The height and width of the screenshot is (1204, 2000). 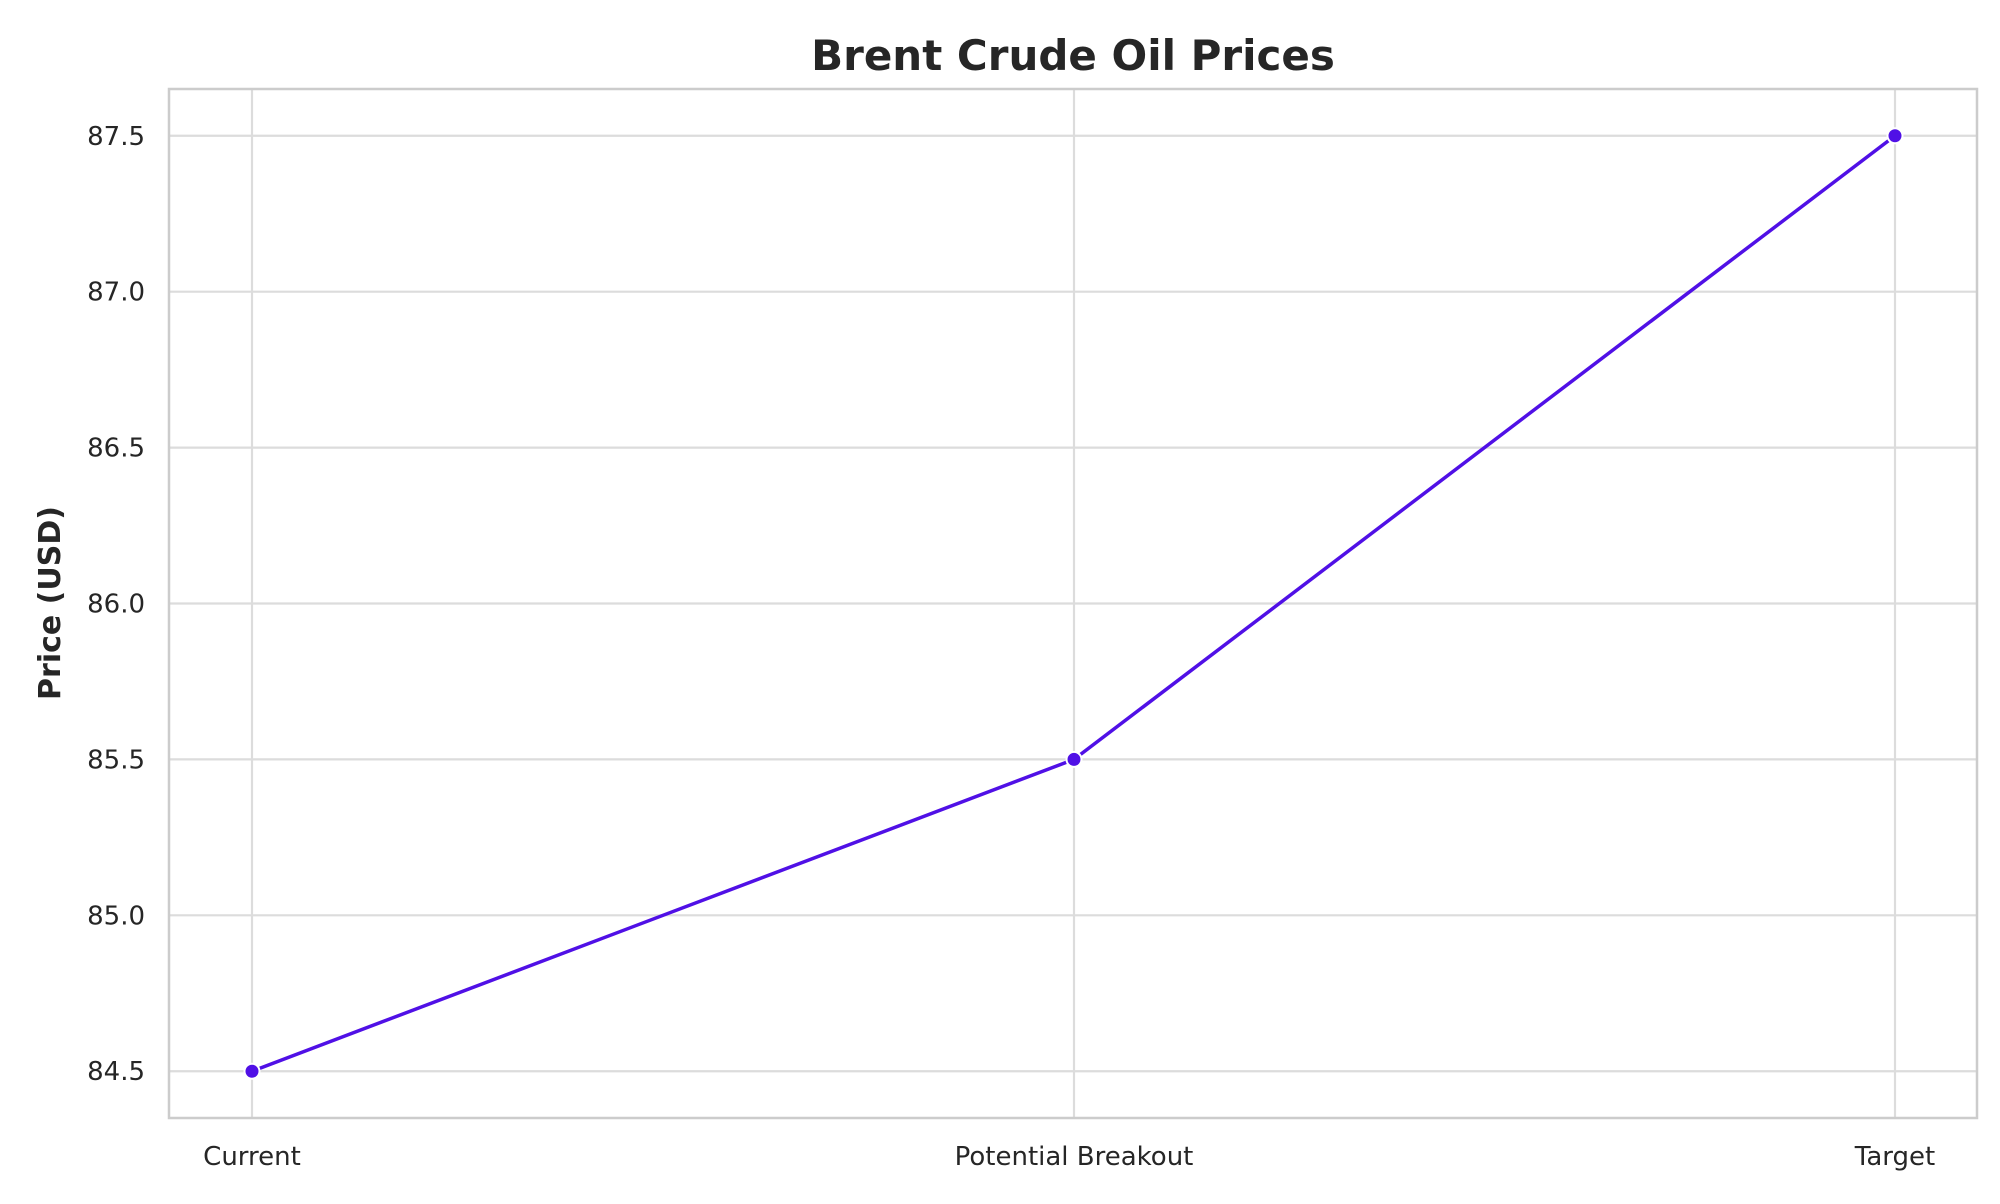 I want to click on y-tick-label: 85.5, so click(x=116, y=760).